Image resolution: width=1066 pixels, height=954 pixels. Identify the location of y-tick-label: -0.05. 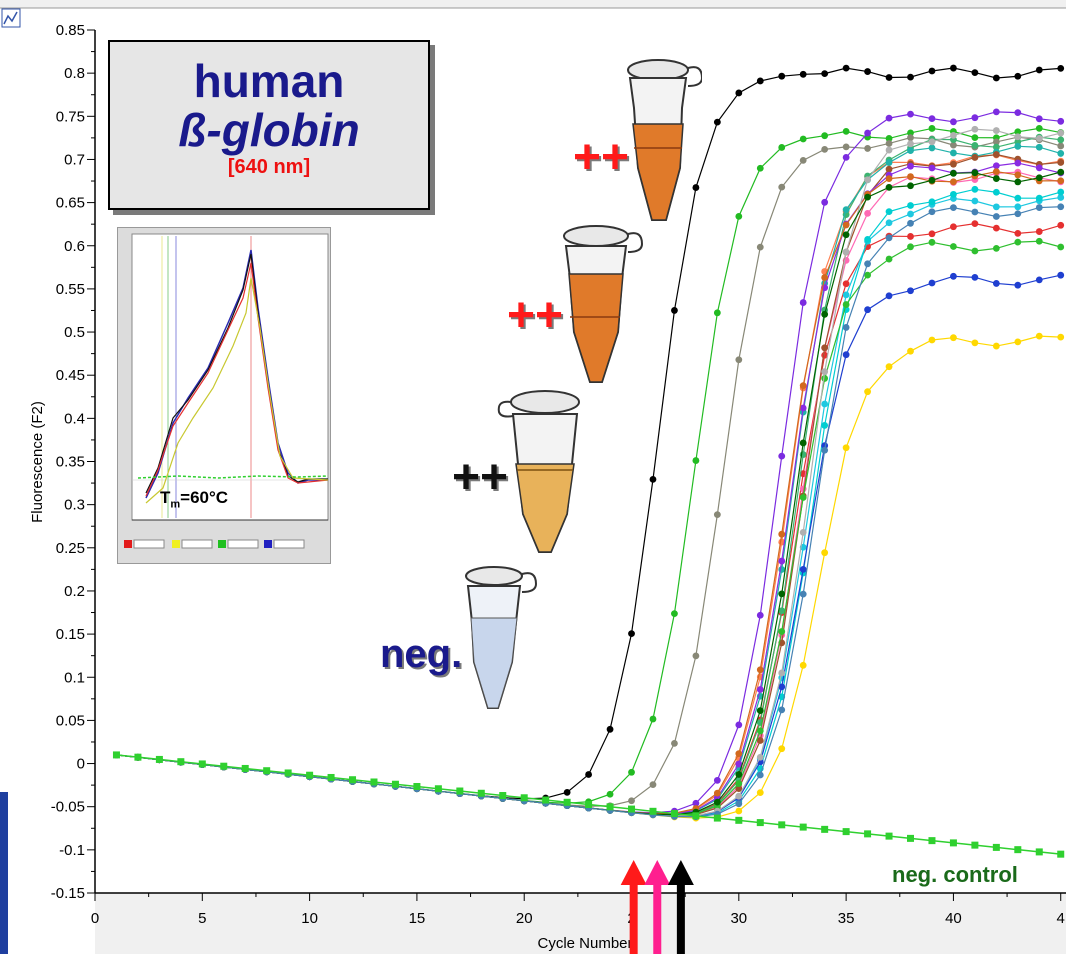
(68, 807).